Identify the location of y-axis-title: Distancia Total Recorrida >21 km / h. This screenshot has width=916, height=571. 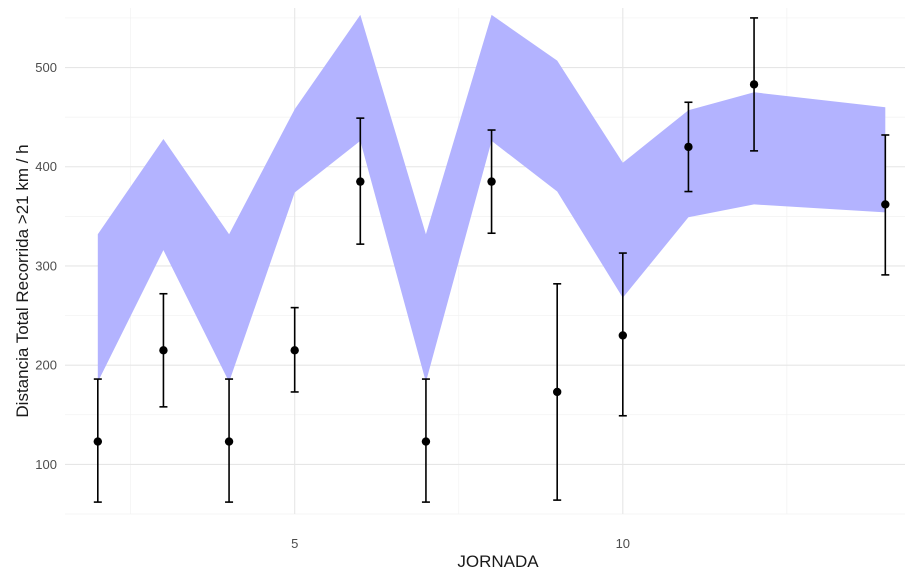
(22, 280).